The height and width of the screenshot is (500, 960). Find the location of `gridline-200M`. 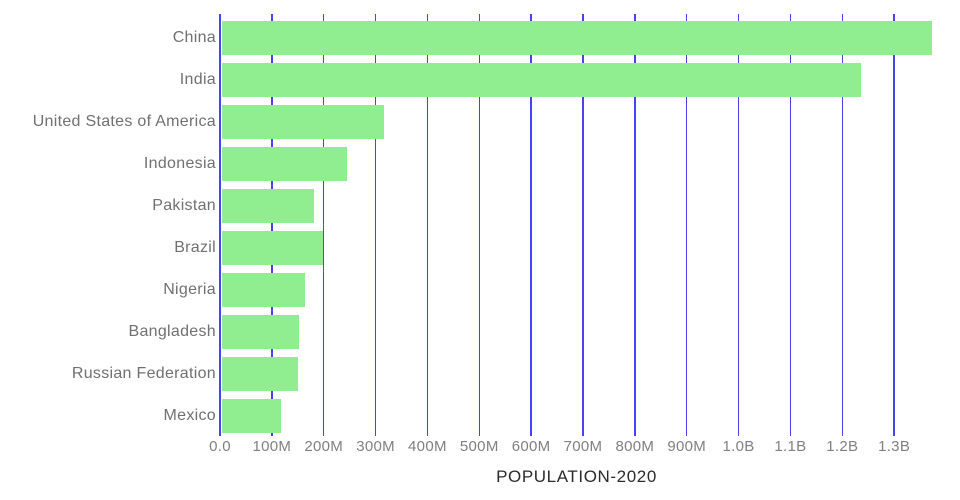

gridline-200M is located at coordinates (323, 225).